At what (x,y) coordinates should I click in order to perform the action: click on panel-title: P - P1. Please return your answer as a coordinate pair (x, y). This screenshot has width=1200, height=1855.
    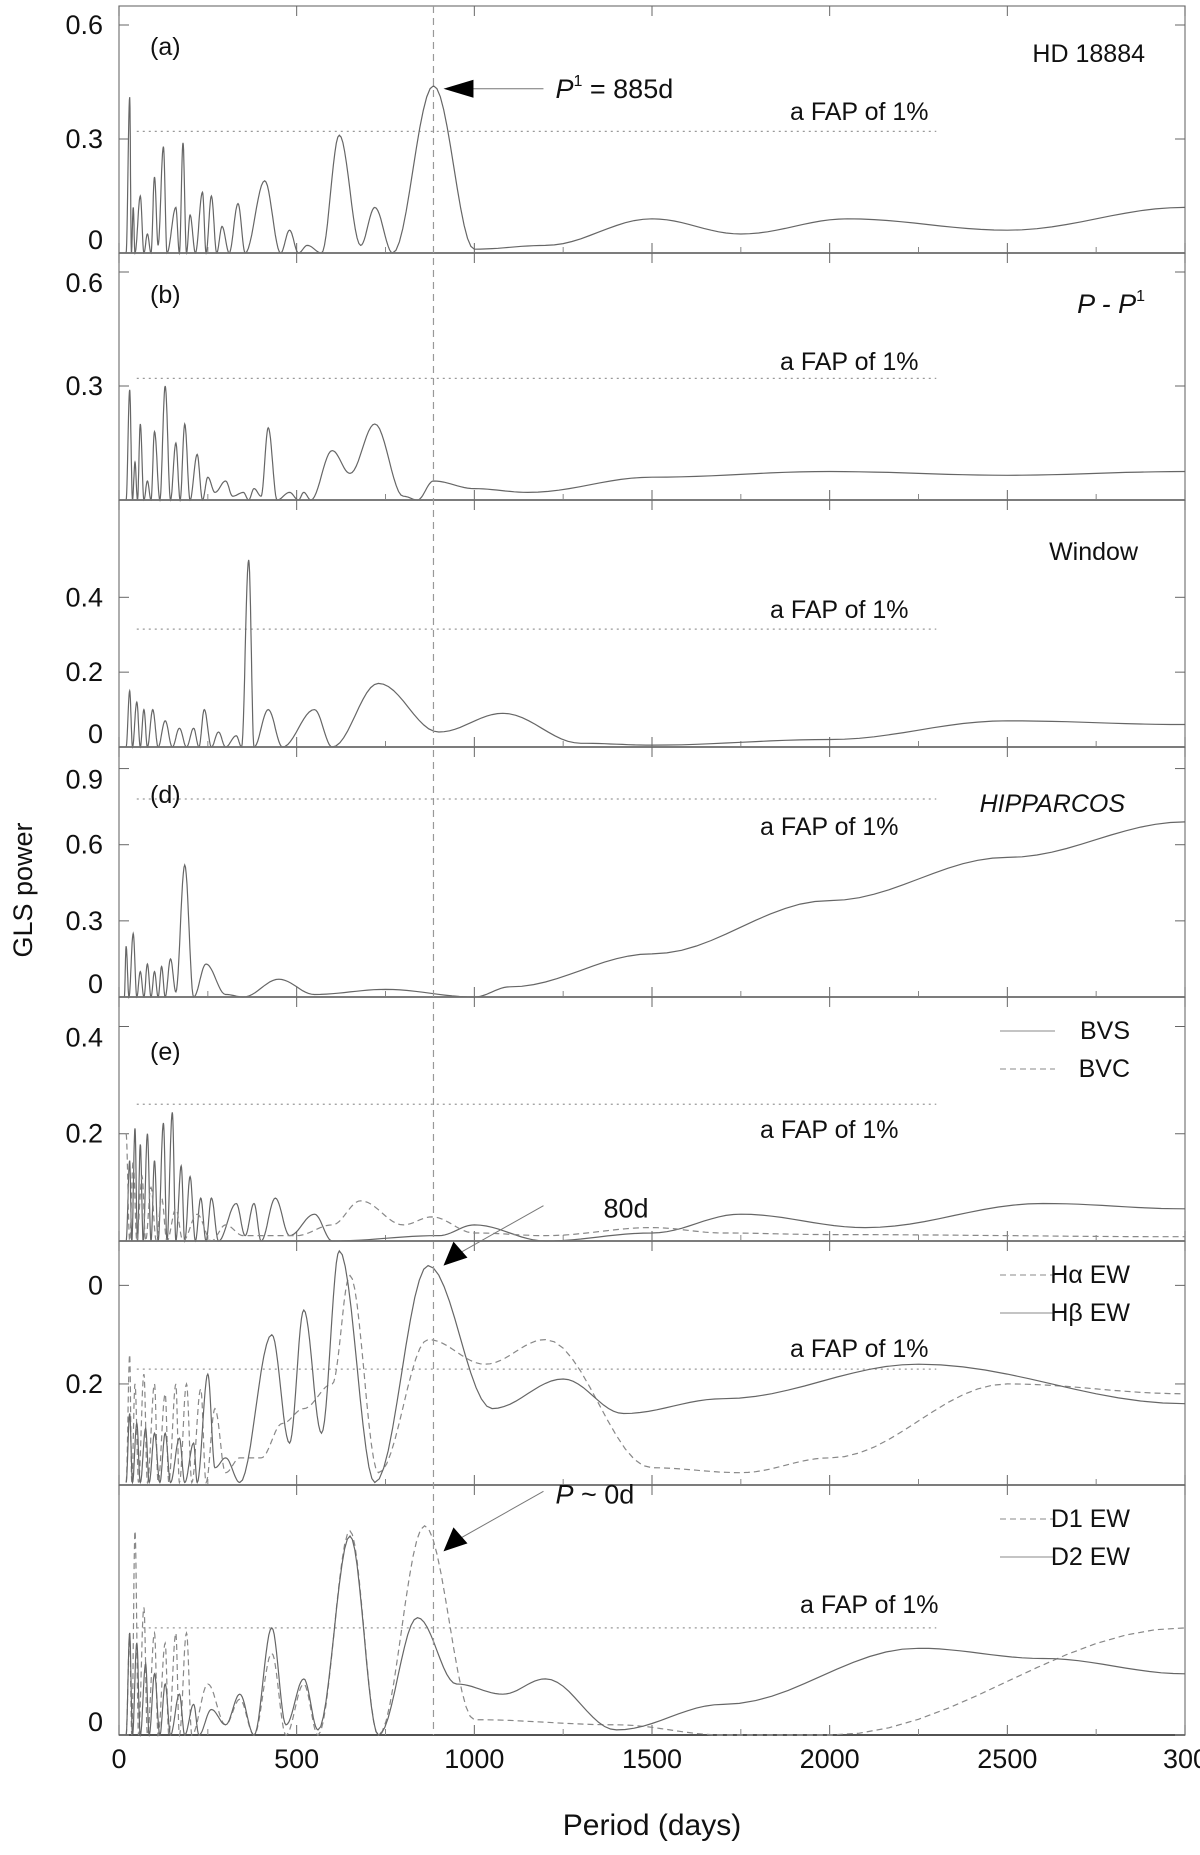
    Looking at the image, I should click on (1111, 303).